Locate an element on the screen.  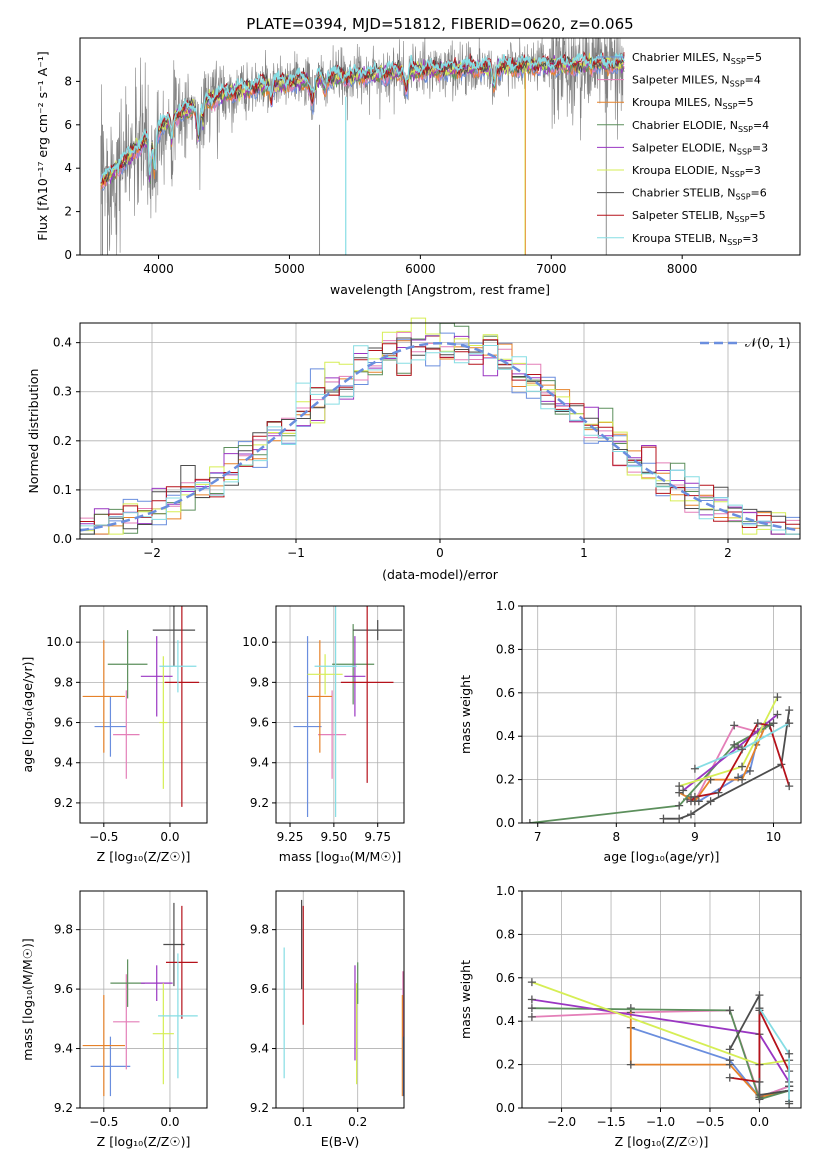
ylabel: mass weight is located at coordinates (465, 714).